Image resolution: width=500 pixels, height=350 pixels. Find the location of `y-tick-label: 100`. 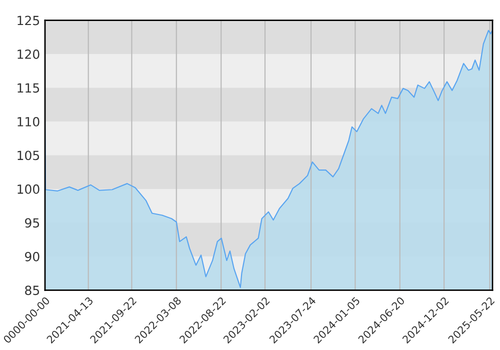

y-tick-label: 100 is located at coordinates (29, 189).